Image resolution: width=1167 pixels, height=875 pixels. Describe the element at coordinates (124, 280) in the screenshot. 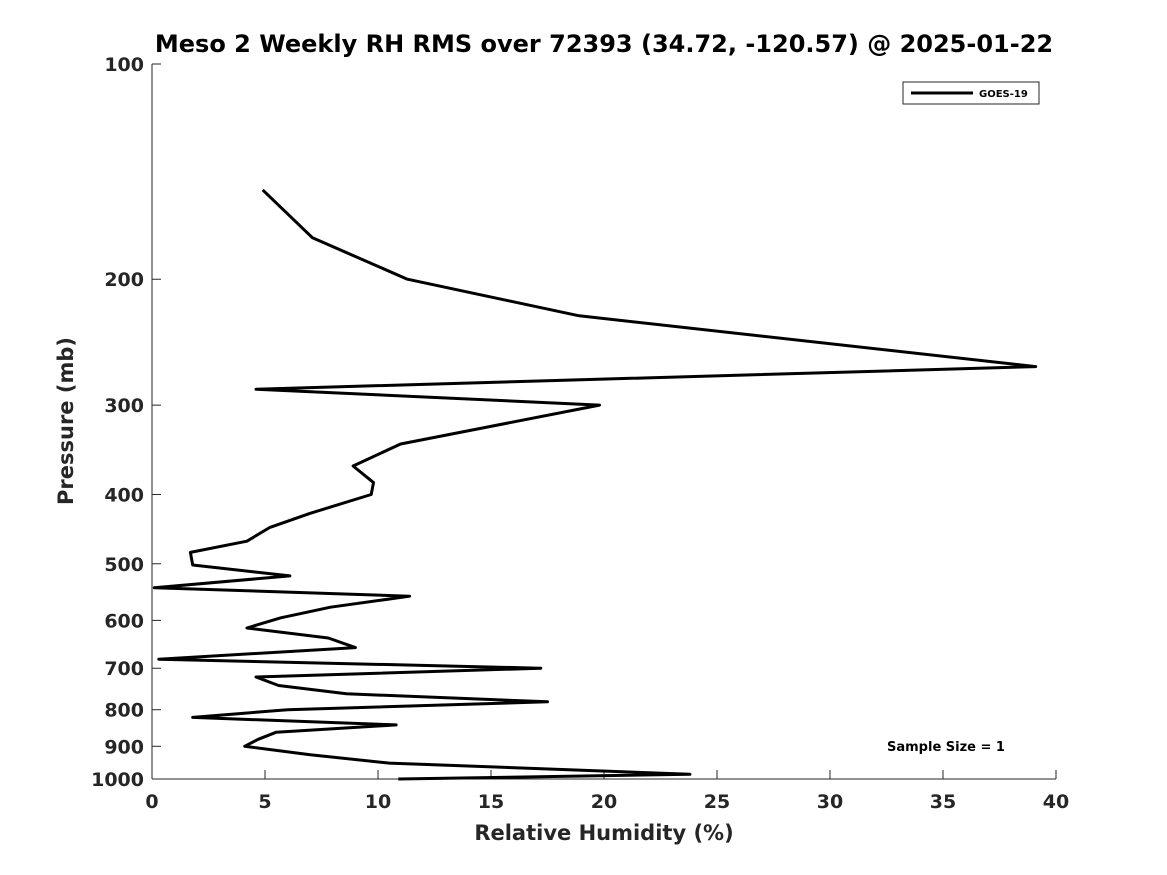

I see `y-tick-label: 200` at that location.